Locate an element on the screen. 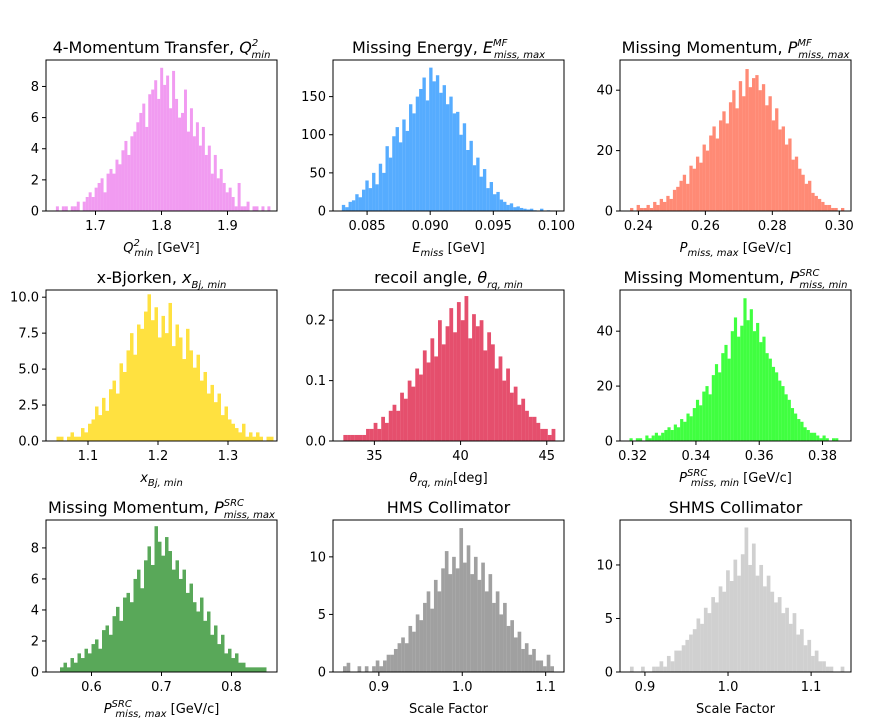  y-tick-label: 8 is located at coordinates (35, 87).